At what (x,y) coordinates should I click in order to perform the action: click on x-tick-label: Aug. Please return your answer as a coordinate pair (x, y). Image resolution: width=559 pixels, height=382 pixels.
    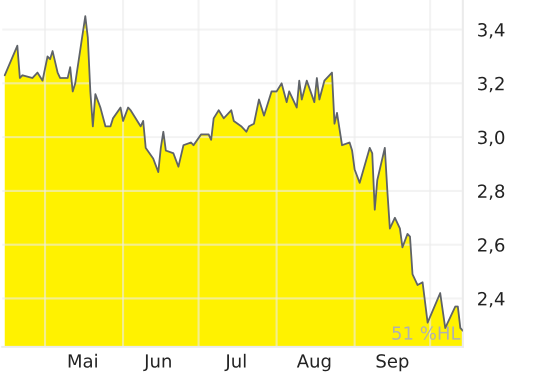
    Looking at the image, I should click on (313, 363).